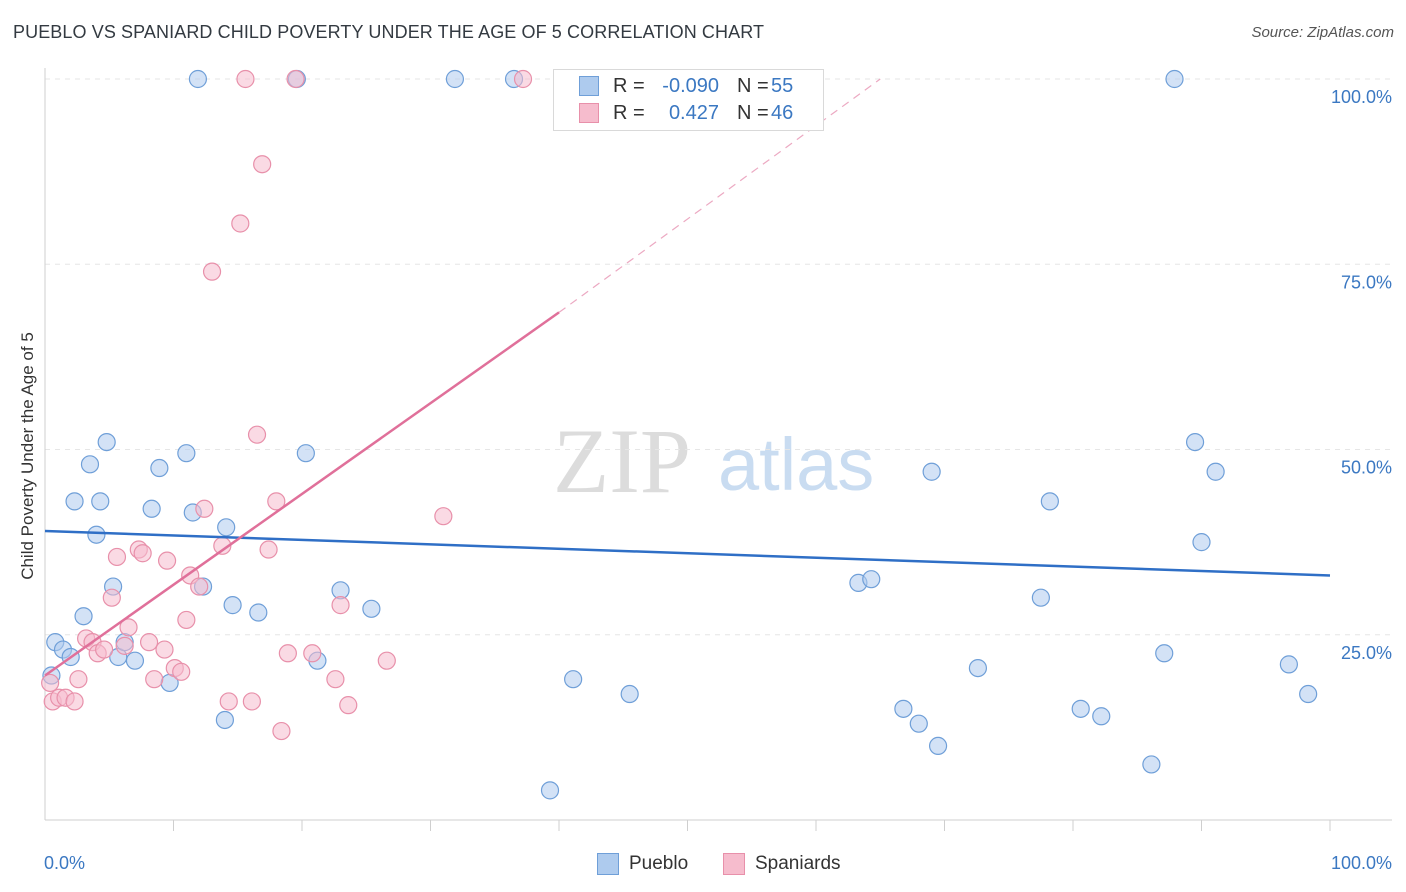 The height and width of the screenshot is (892, 1406). I want to click on watermark: ZIP atlas, so click(713, 461).